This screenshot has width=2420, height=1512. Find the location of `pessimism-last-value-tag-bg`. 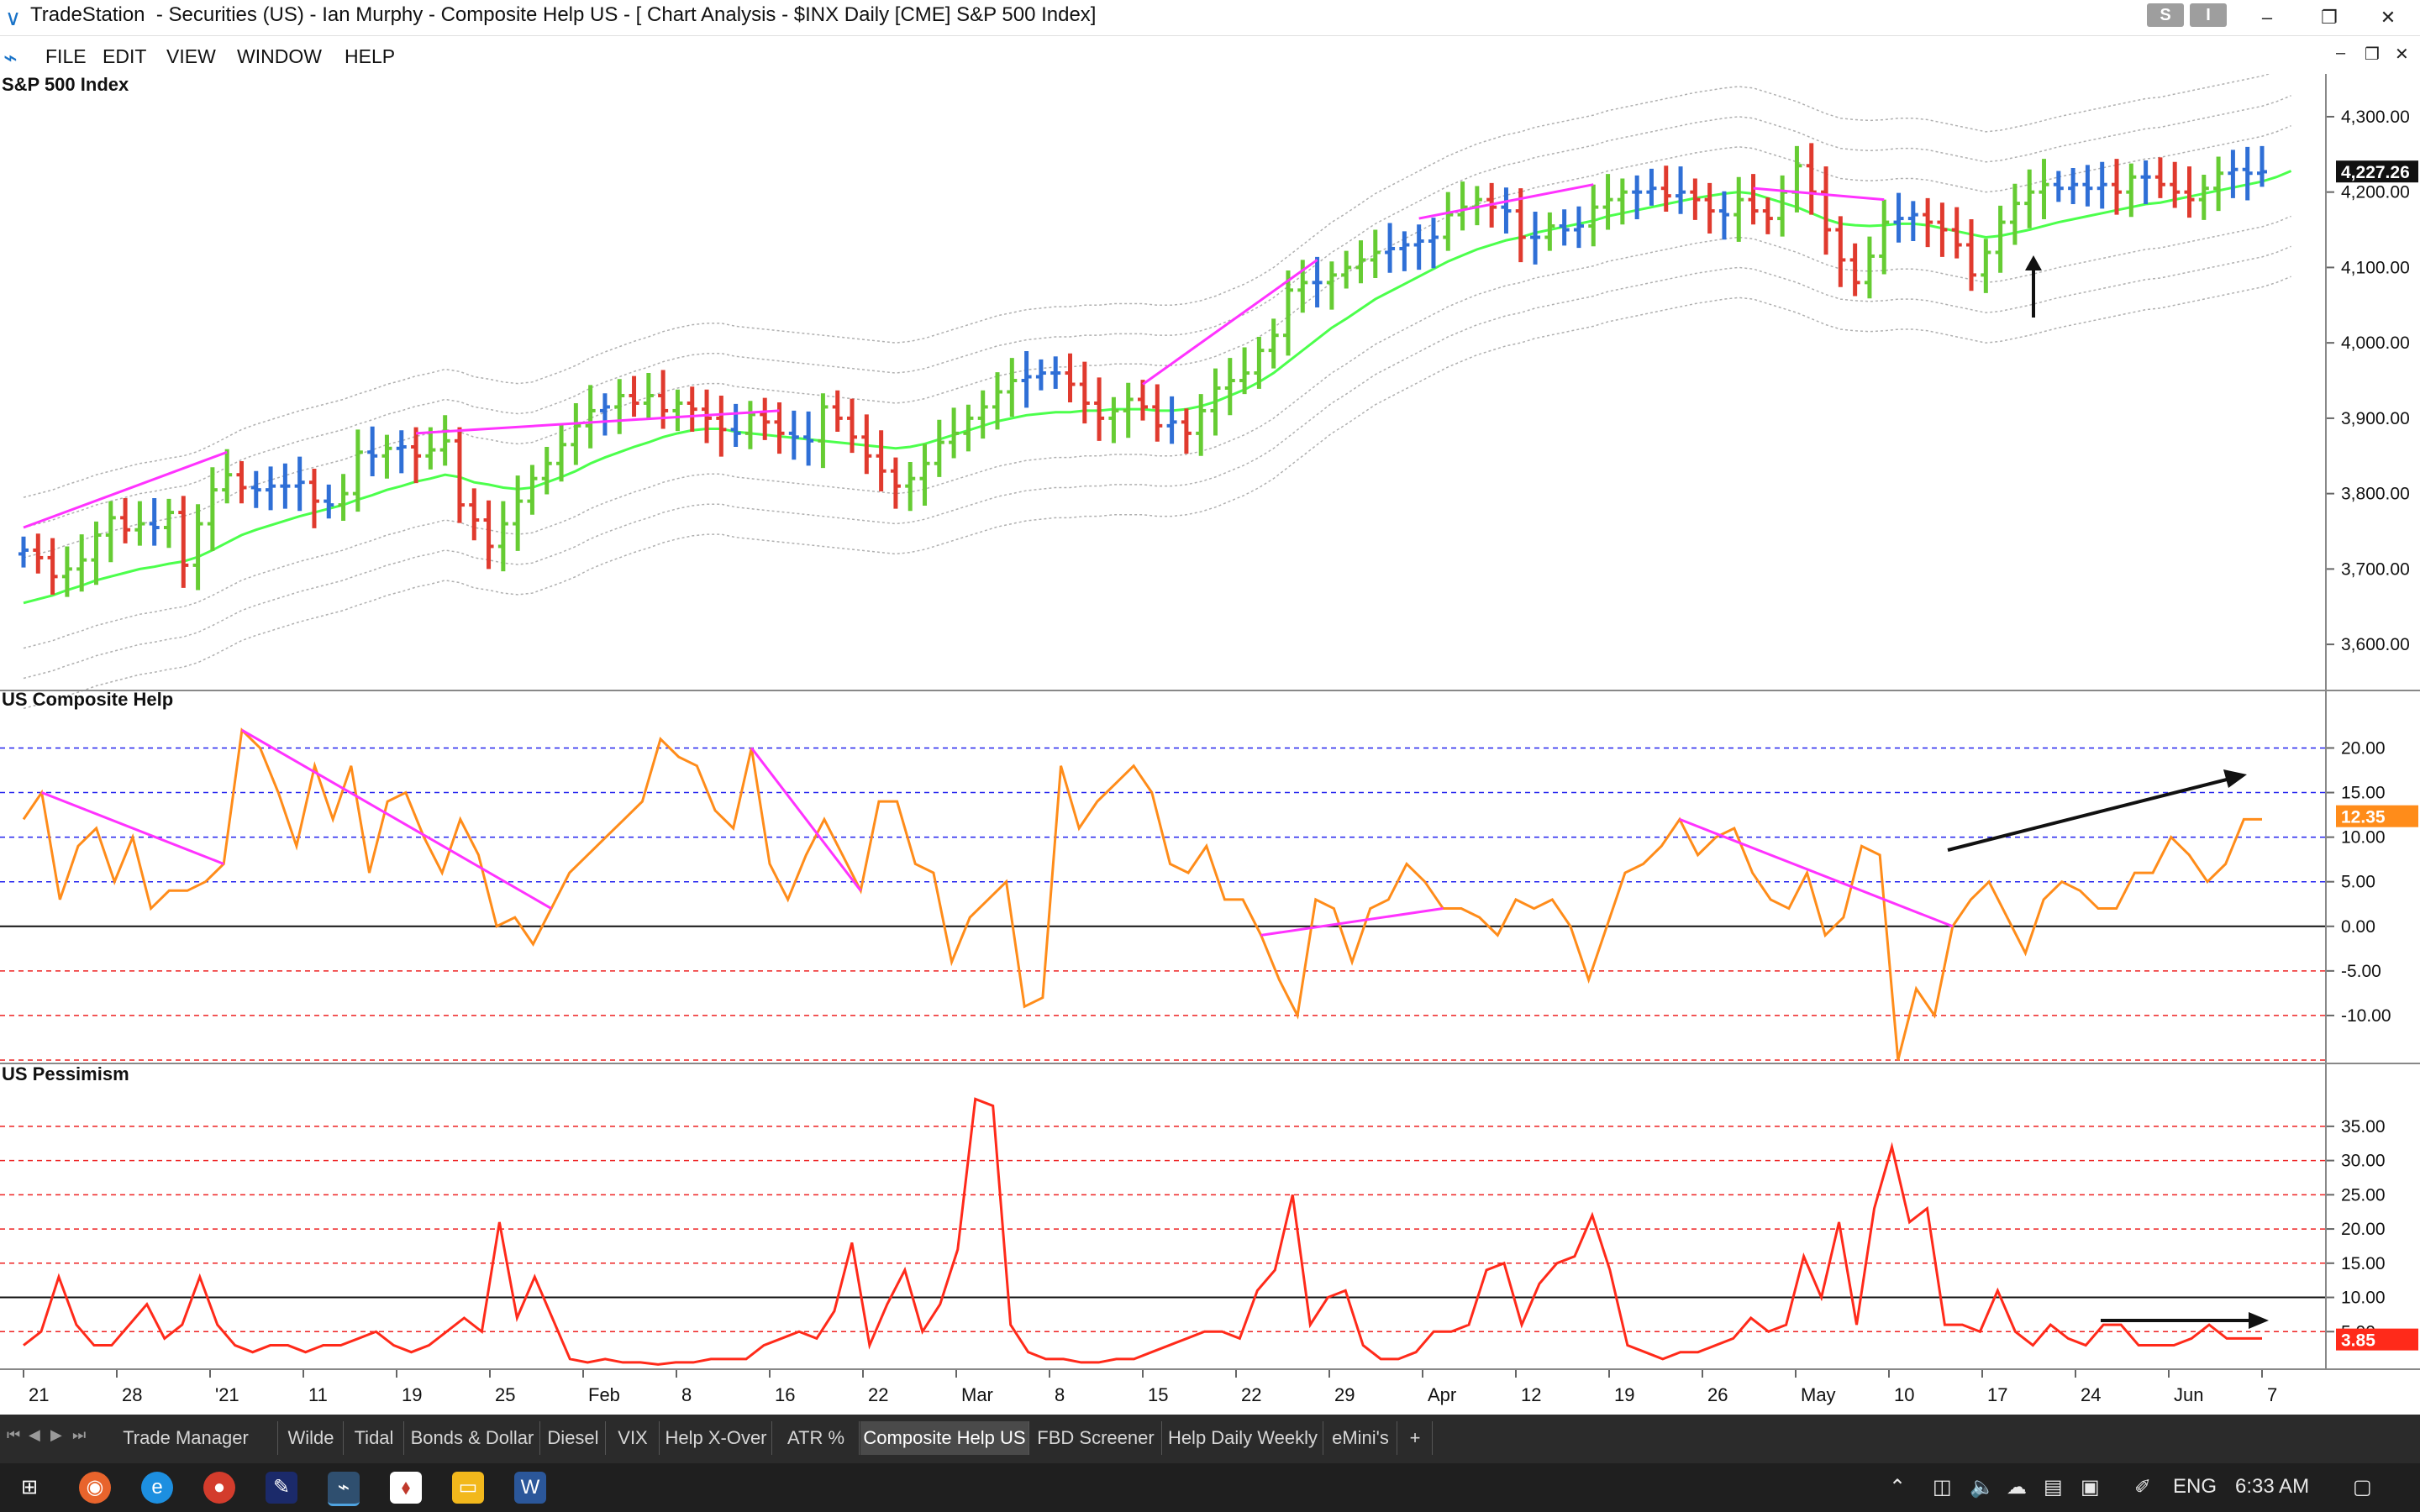

pessimism-last-value-tag-bg is located at coordinates (2377, 1339).